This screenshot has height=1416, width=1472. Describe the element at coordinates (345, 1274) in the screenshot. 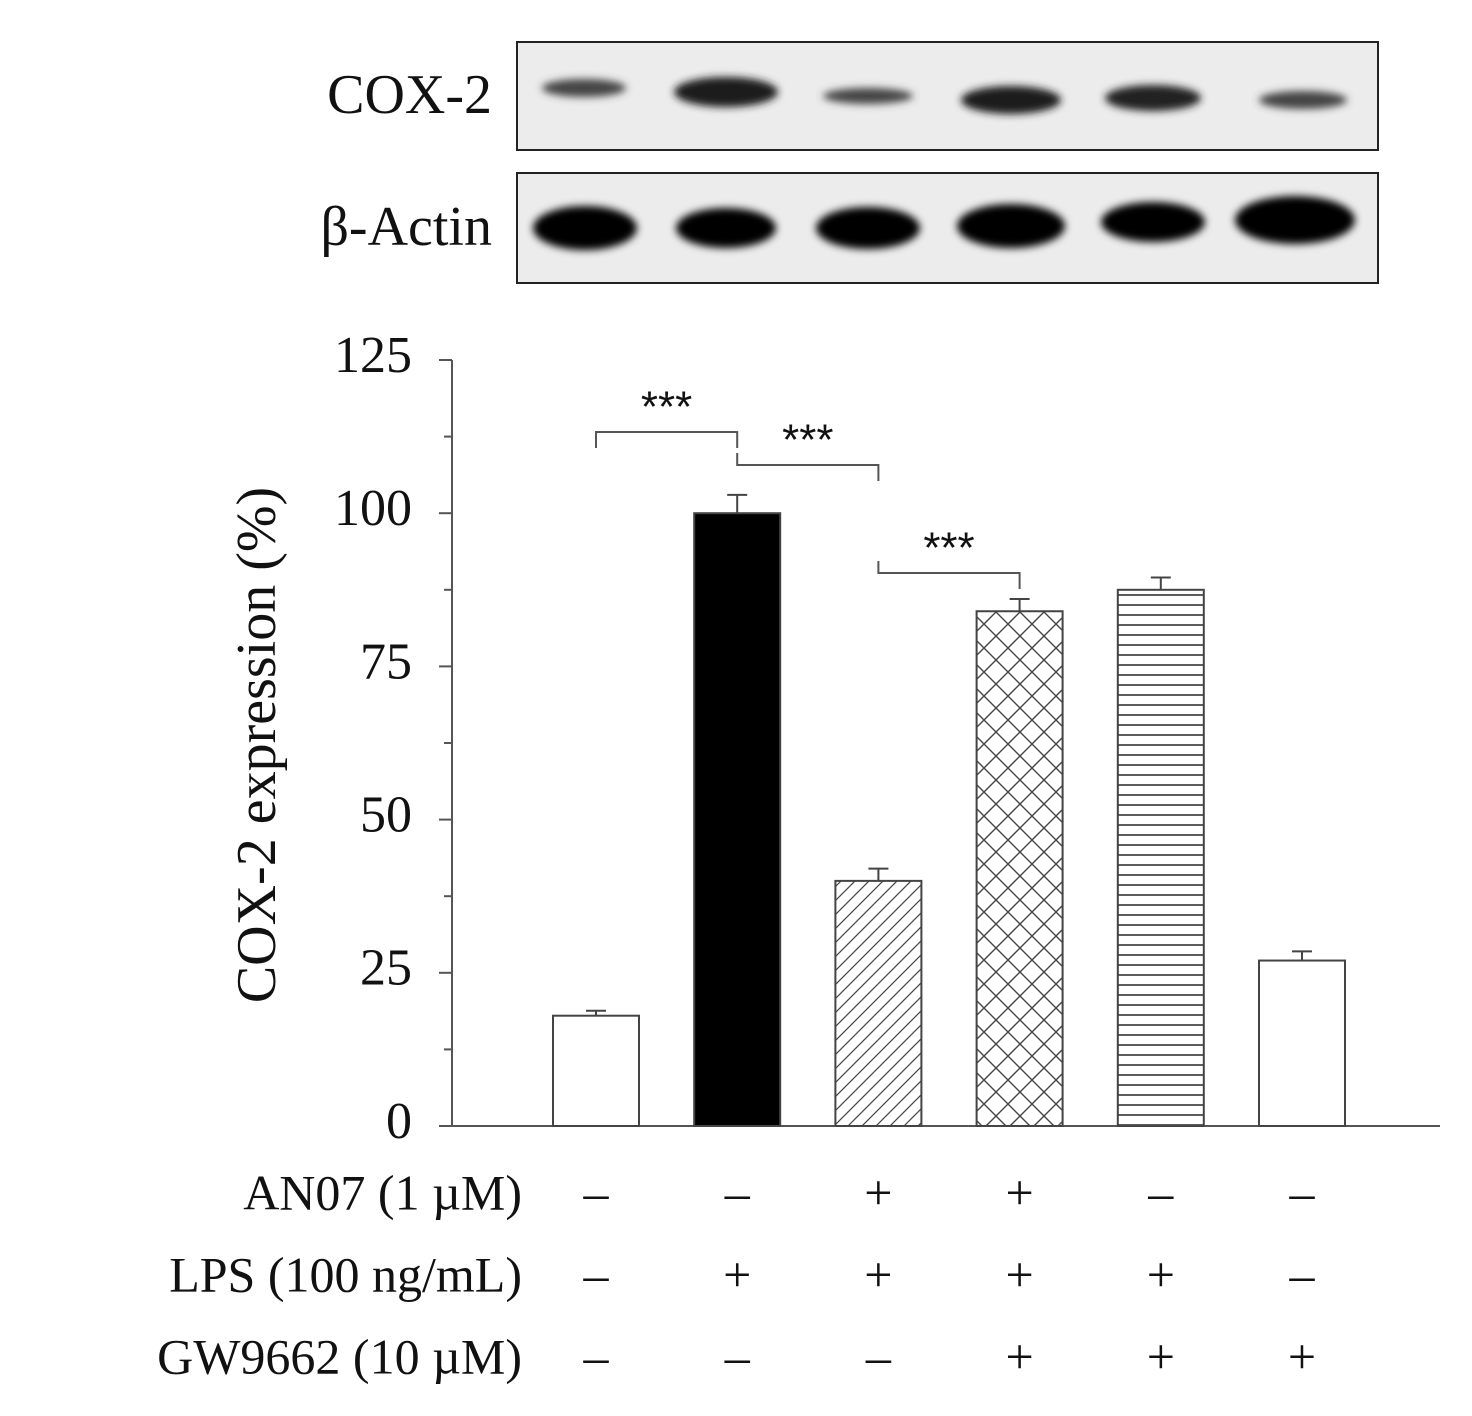

I see `condition-label: LPS (100 ng/mL)` at that location.